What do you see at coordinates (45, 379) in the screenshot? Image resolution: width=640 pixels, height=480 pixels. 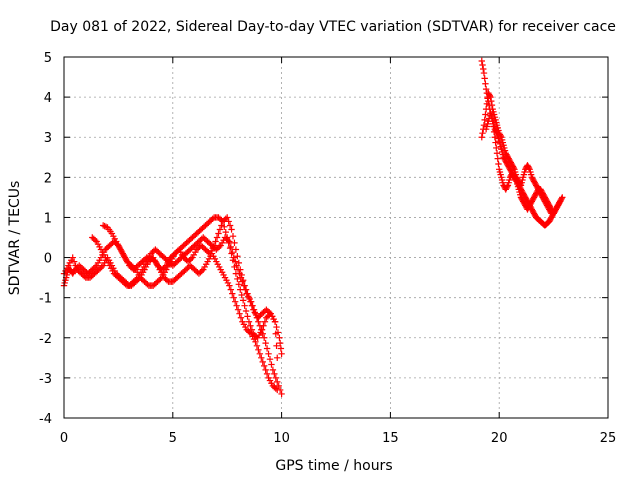 I see `y-tick-label: -3` at bounding box center [45, 379].